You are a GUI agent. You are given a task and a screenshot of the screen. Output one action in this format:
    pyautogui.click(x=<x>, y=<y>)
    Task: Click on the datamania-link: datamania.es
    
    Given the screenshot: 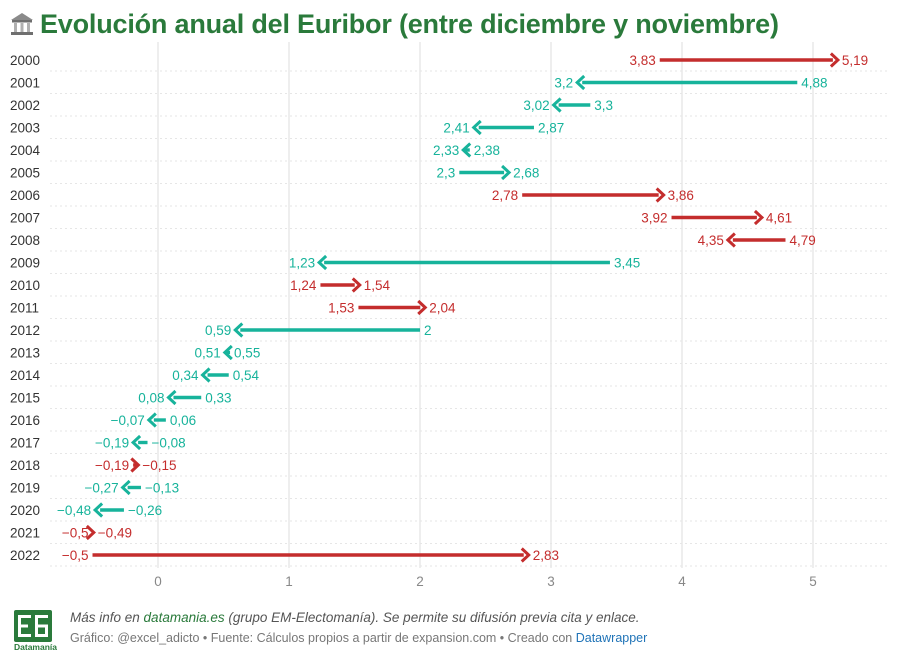 What is the action you would take?
    pyautogui.click(x=184, y=617)
    